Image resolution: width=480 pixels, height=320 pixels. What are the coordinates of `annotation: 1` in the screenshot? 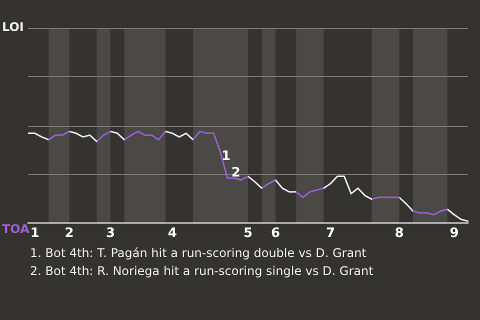 It's located at (226, 156).